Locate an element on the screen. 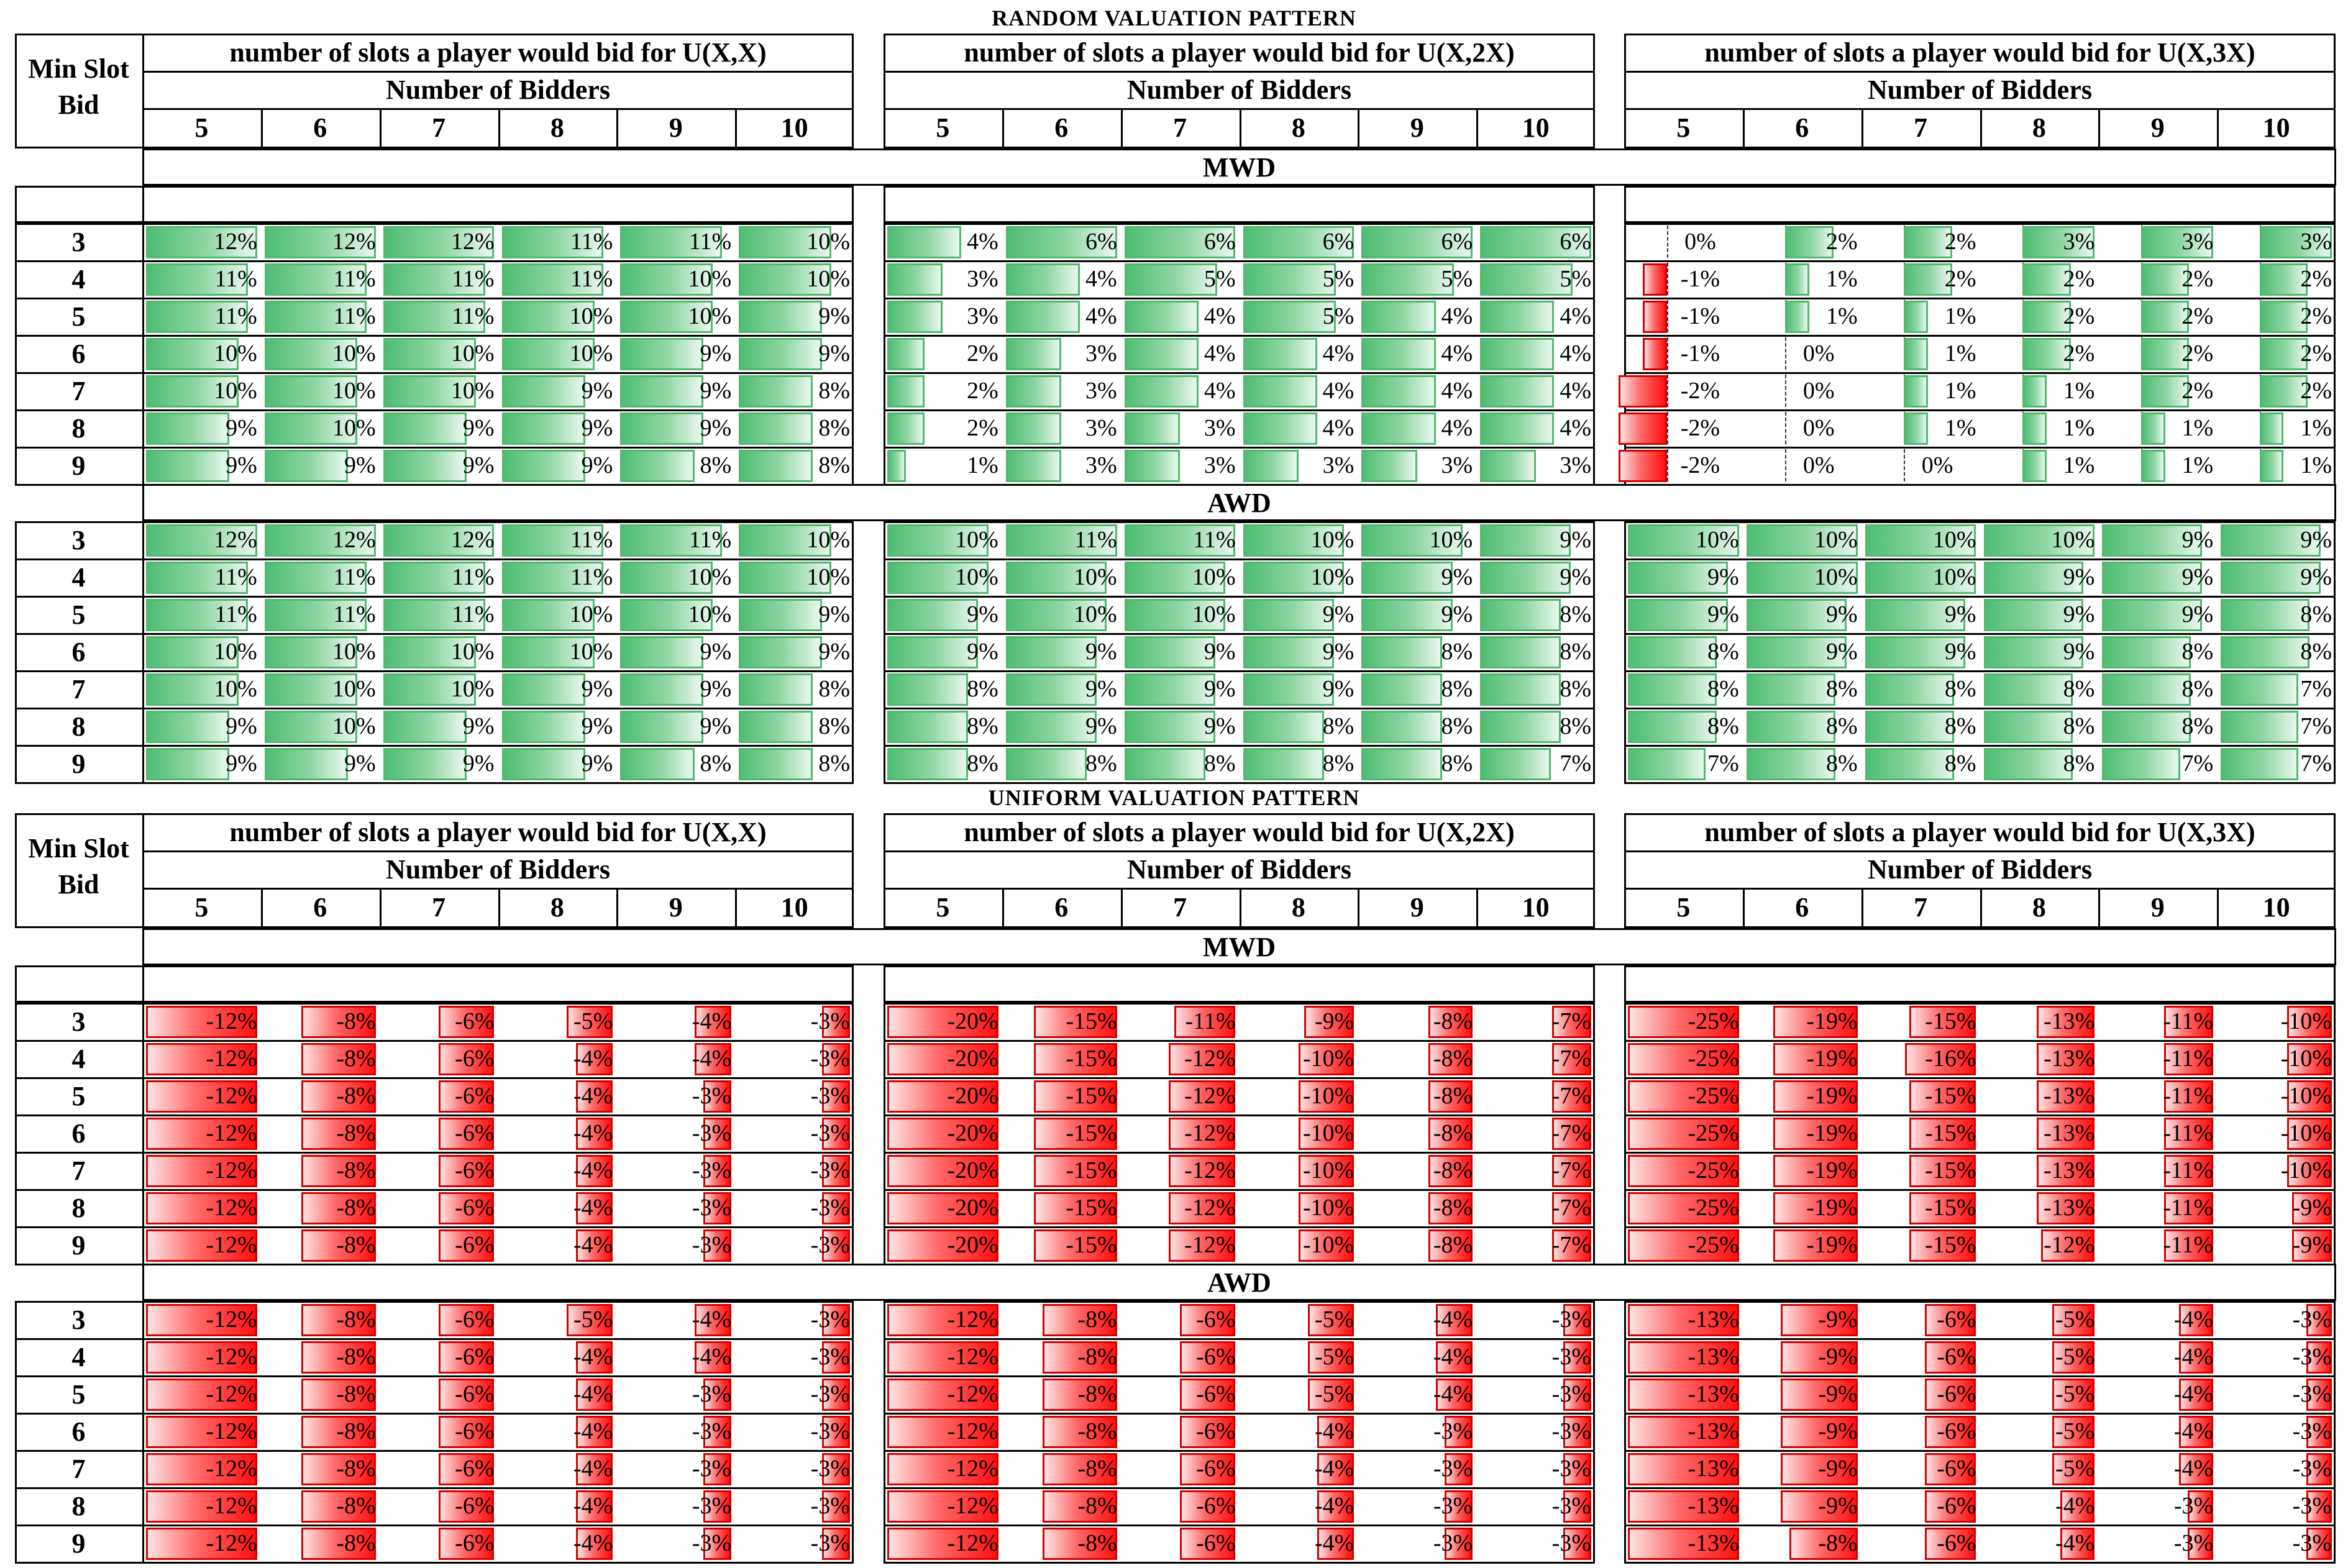 Image resolution: width=2348 pixels, height=1568 pixels. random-group-2-bidders-8: 8 is located at coordinates (1298, 127).